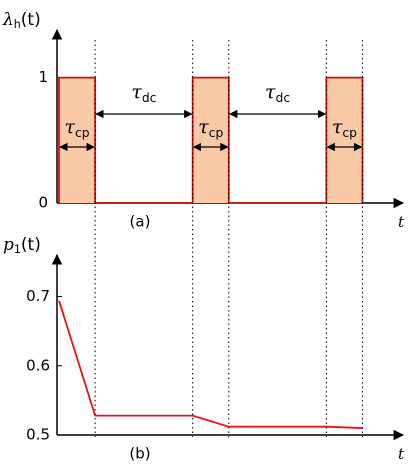  I want to click on y-tick-label: 0.7, so click(38, 296).